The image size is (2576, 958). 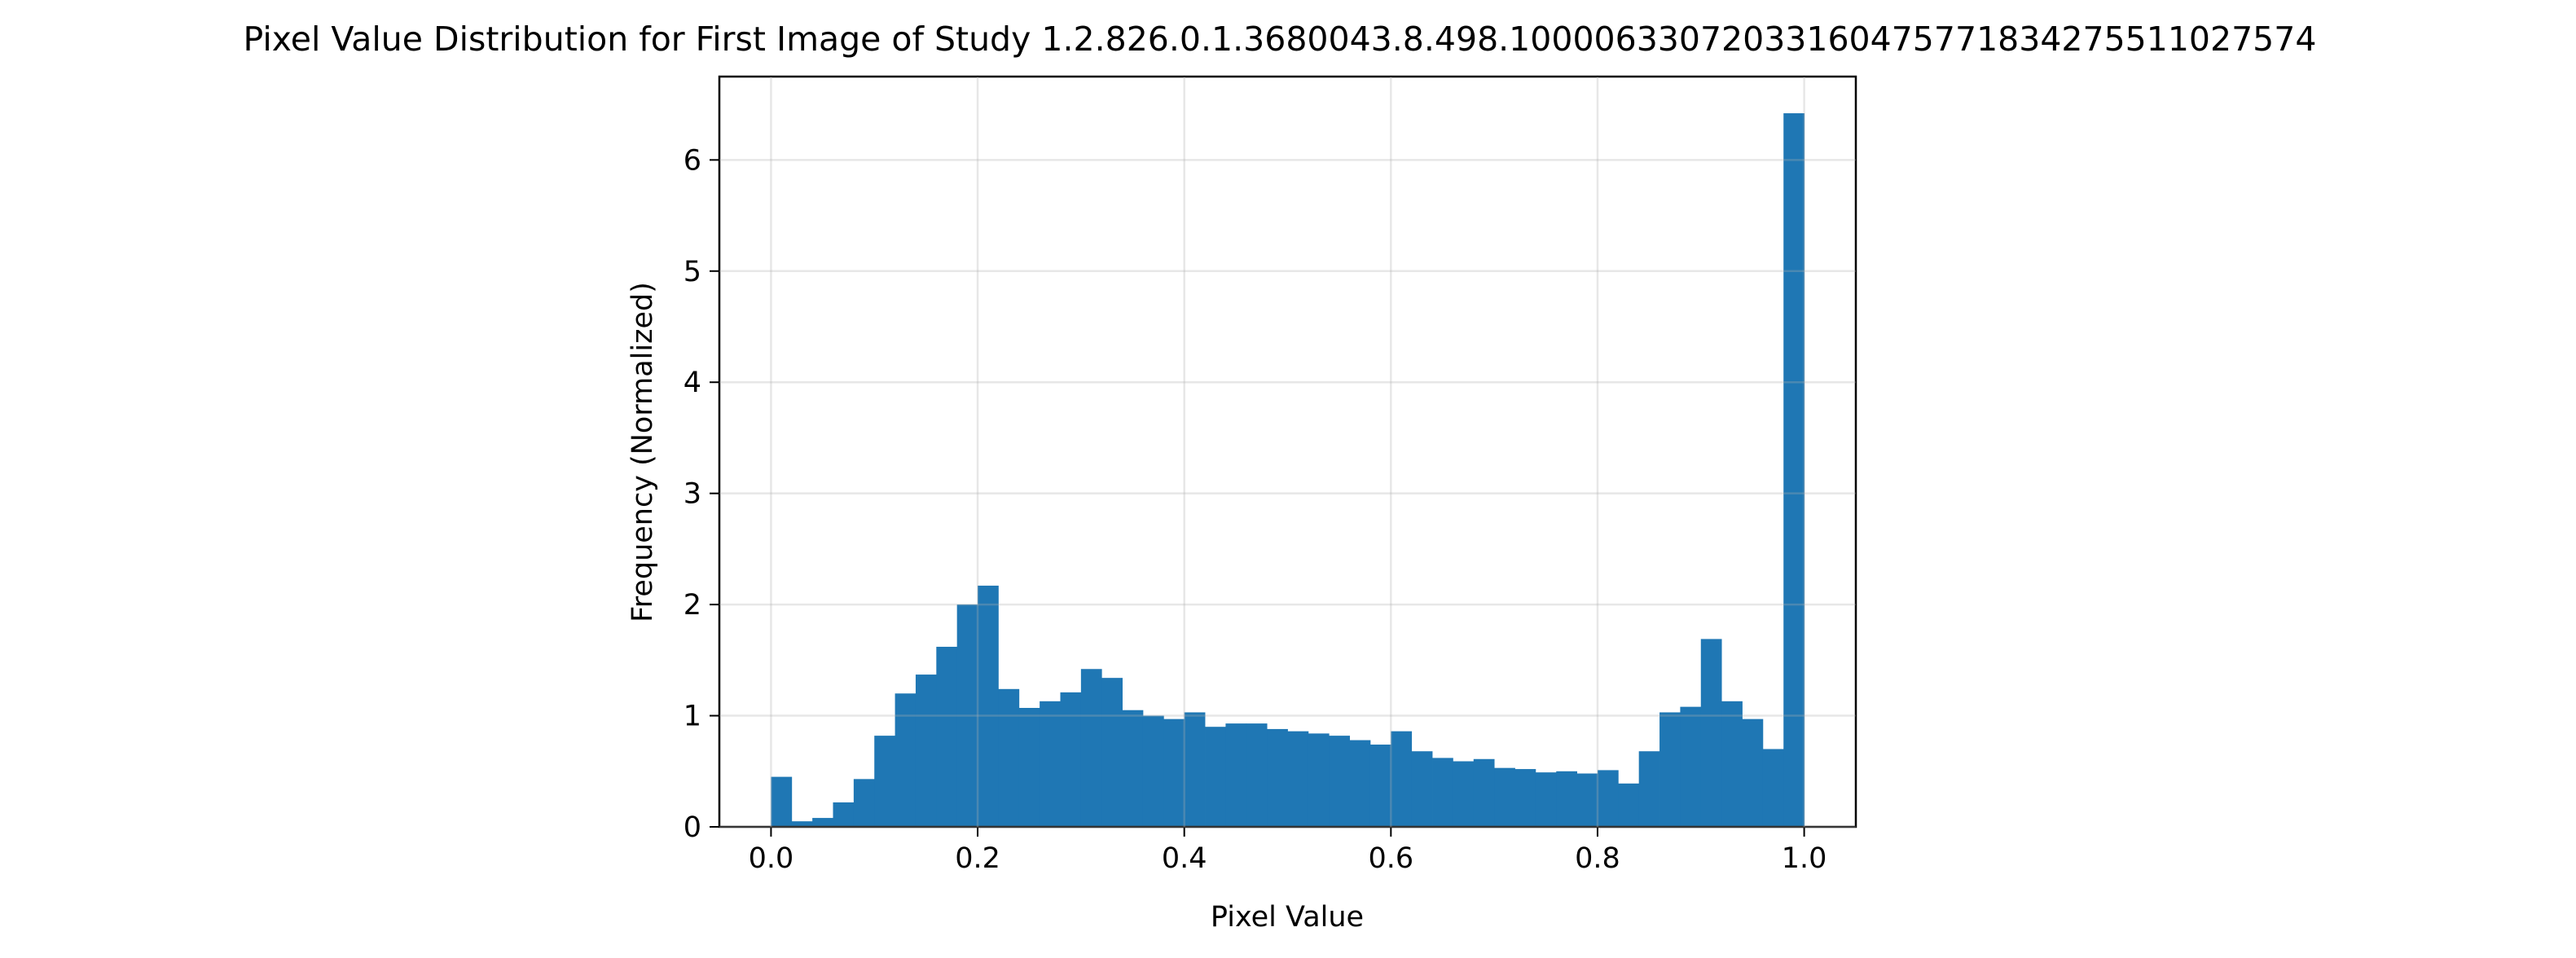 I want to click on y-tick-label: 3, so click(x=692, y=494).